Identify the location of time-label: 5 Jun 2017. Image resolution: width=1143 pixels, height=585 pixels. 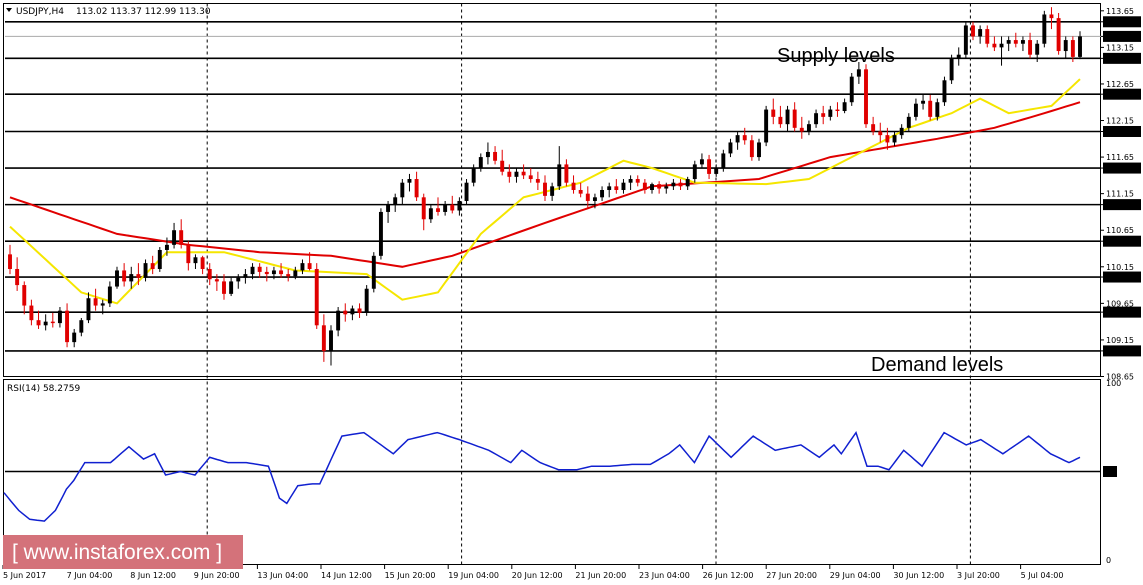
(24, 575).